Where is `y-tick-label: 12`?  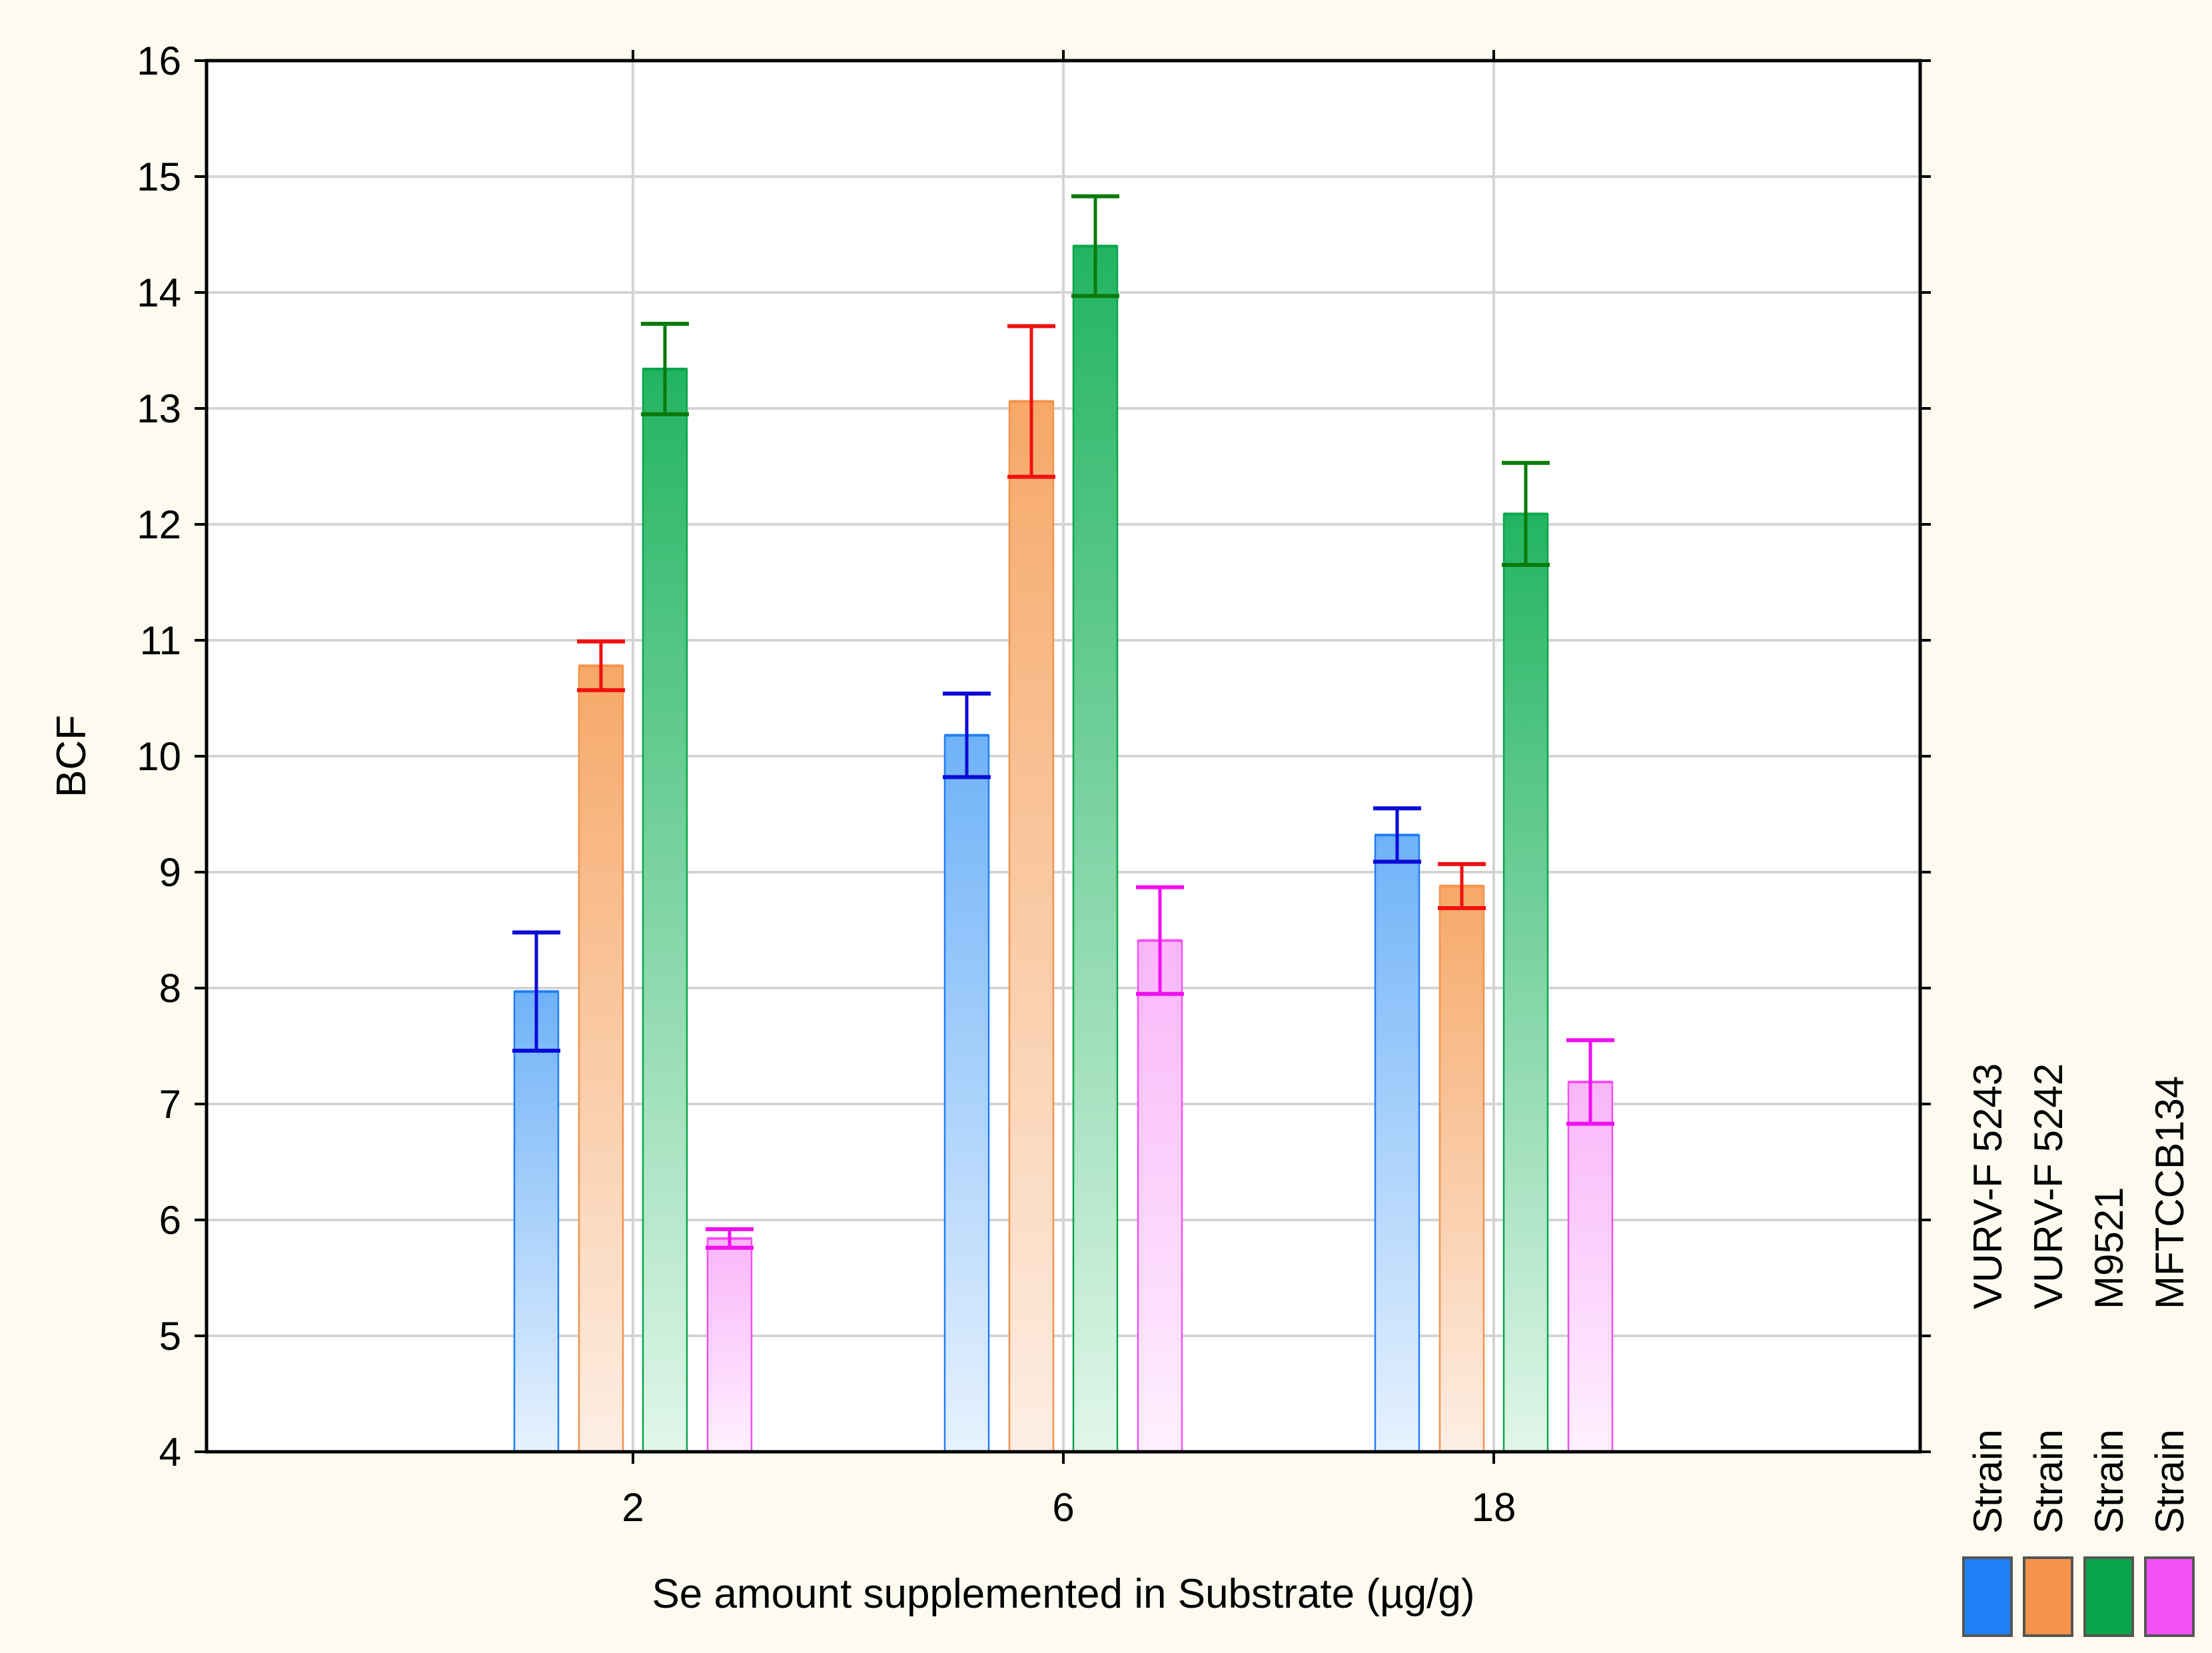
y-tick-label: 12 is located at coordinates (159, 524).